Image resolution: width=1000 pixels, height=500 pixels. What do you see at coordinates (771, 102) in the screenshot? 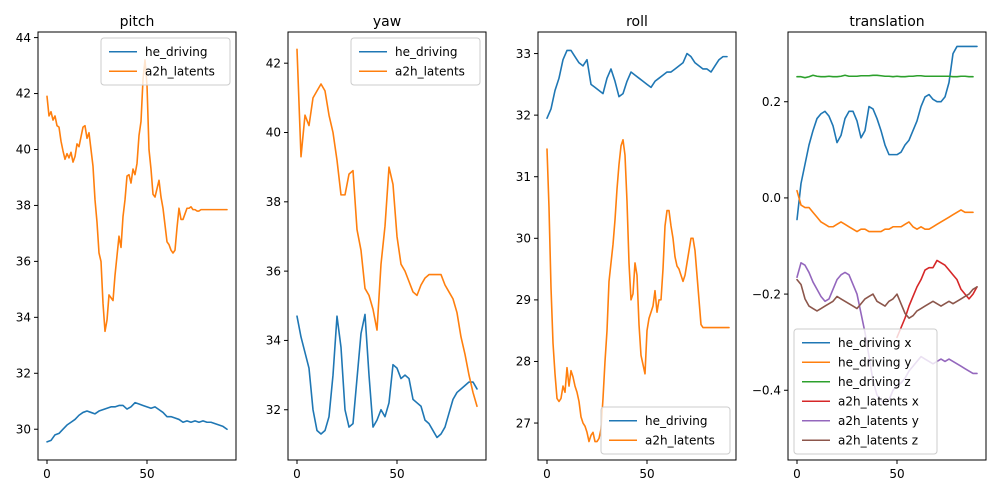
I see `y-tick-label: 0.2` at bounding box center [771, 102].